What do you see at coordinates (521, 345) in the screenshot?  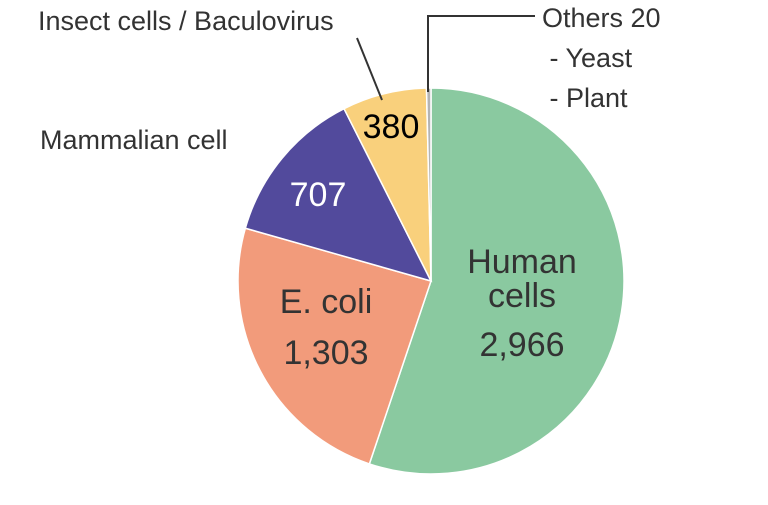 I see `value-human: 2,966` at bounding box center [521, 345].